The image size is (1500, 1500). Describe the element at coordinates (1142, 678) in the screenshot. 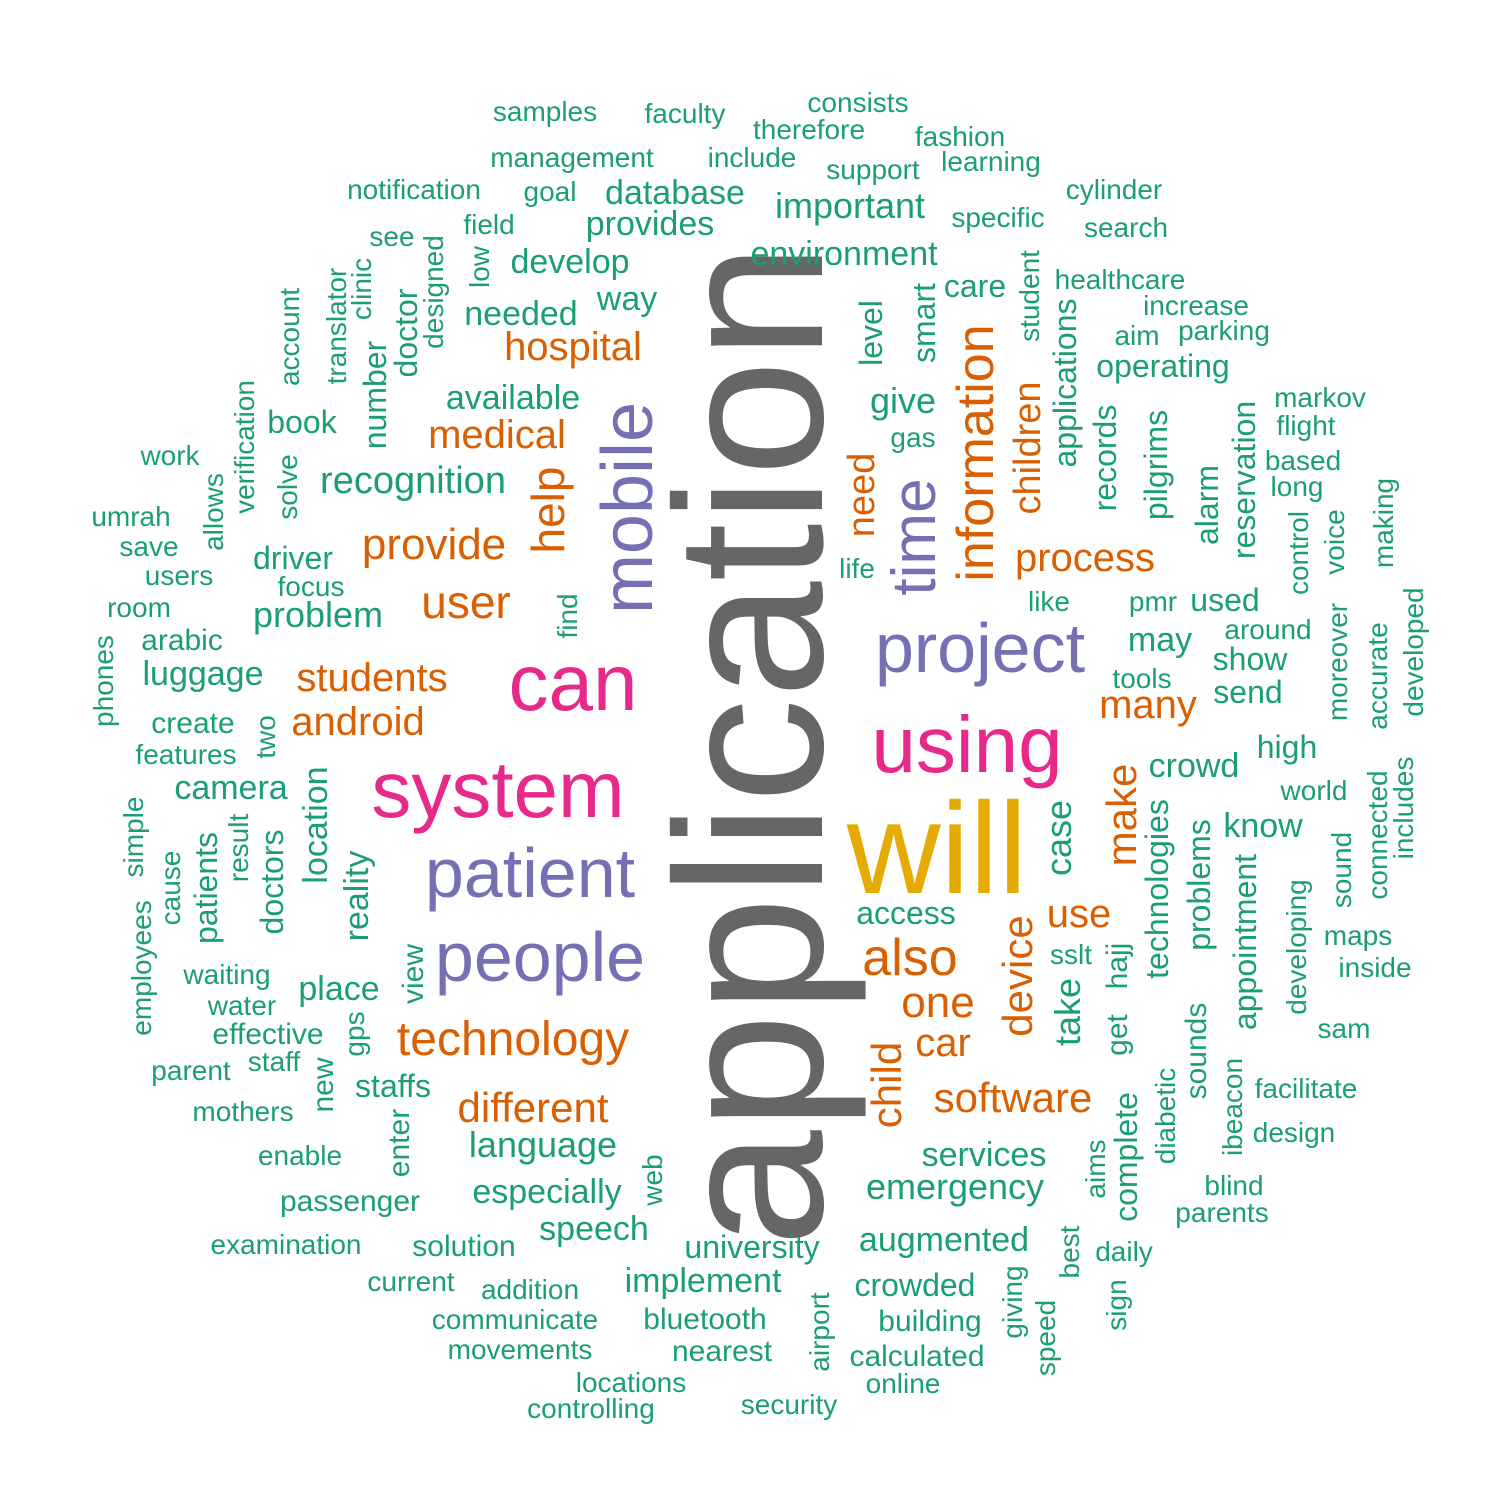

I see `word-tools: tools` at that location.